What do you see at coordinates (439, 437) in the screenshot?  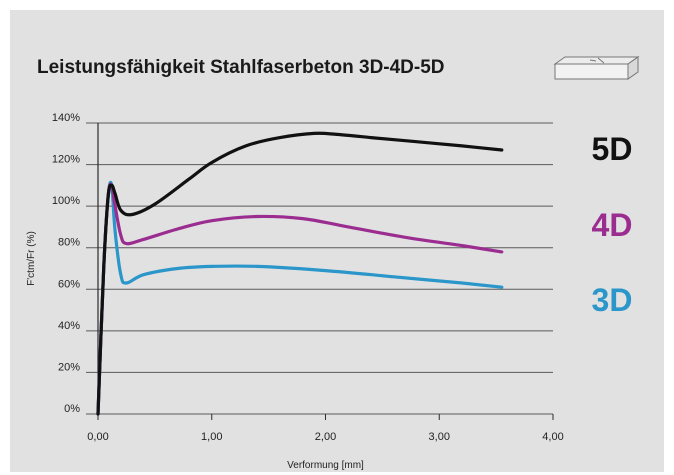 I see `x-tick-label: 3,00` at bounding box center [439, 437].